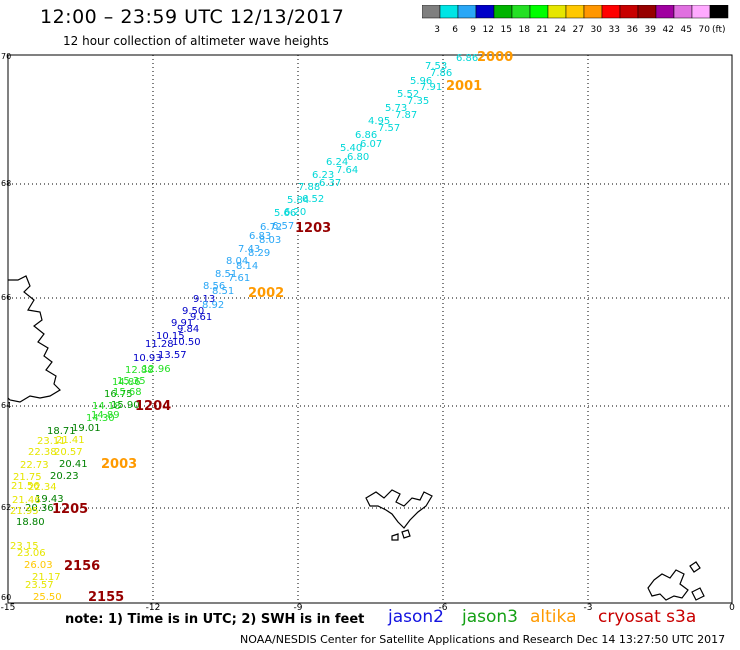 This screenshot has width=740, height=650. Describe the element at coordinates (105, 415) in the screenshot. I see `wave-height-value: 14.89` at that location.